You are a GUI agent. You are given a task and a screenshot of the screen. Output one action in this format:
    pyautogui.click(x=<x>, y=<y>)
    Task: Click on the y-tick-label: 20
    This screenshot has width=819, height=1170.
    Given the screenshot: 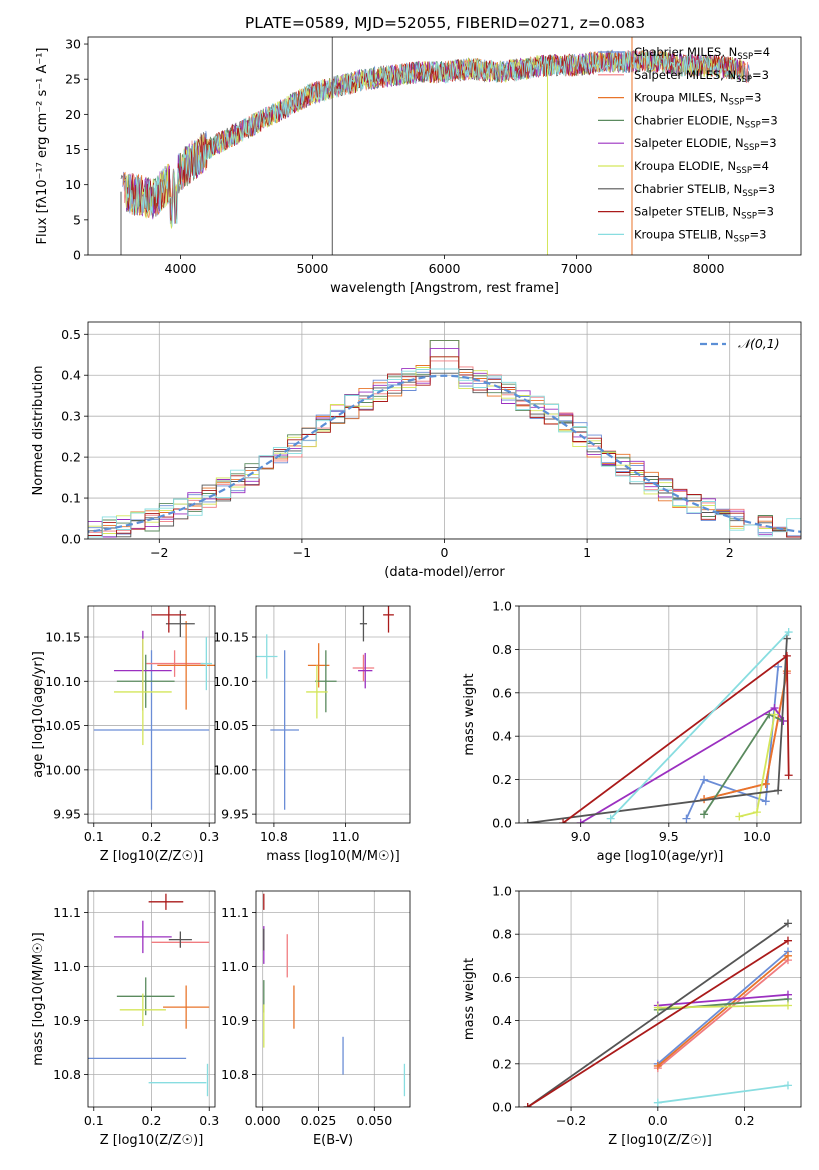 What is the action you would take?
    pyautogui.click(x=73, y=114)
    